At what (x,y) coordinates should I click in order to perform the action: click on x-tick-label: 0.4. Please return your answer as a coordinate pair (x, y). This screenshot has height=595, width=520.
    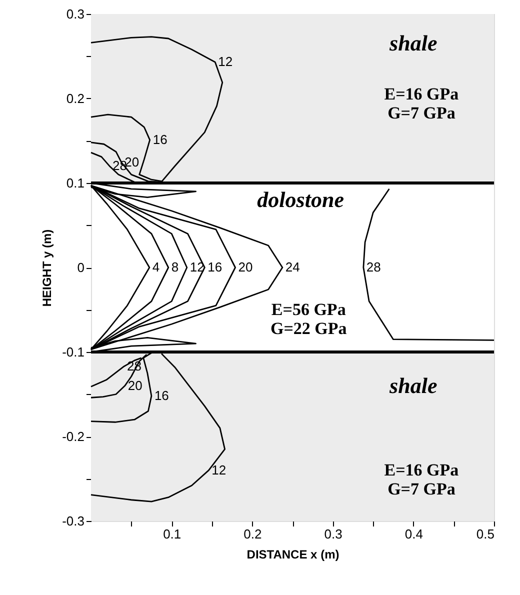
    Looking at the image, I should click on (413, 534).